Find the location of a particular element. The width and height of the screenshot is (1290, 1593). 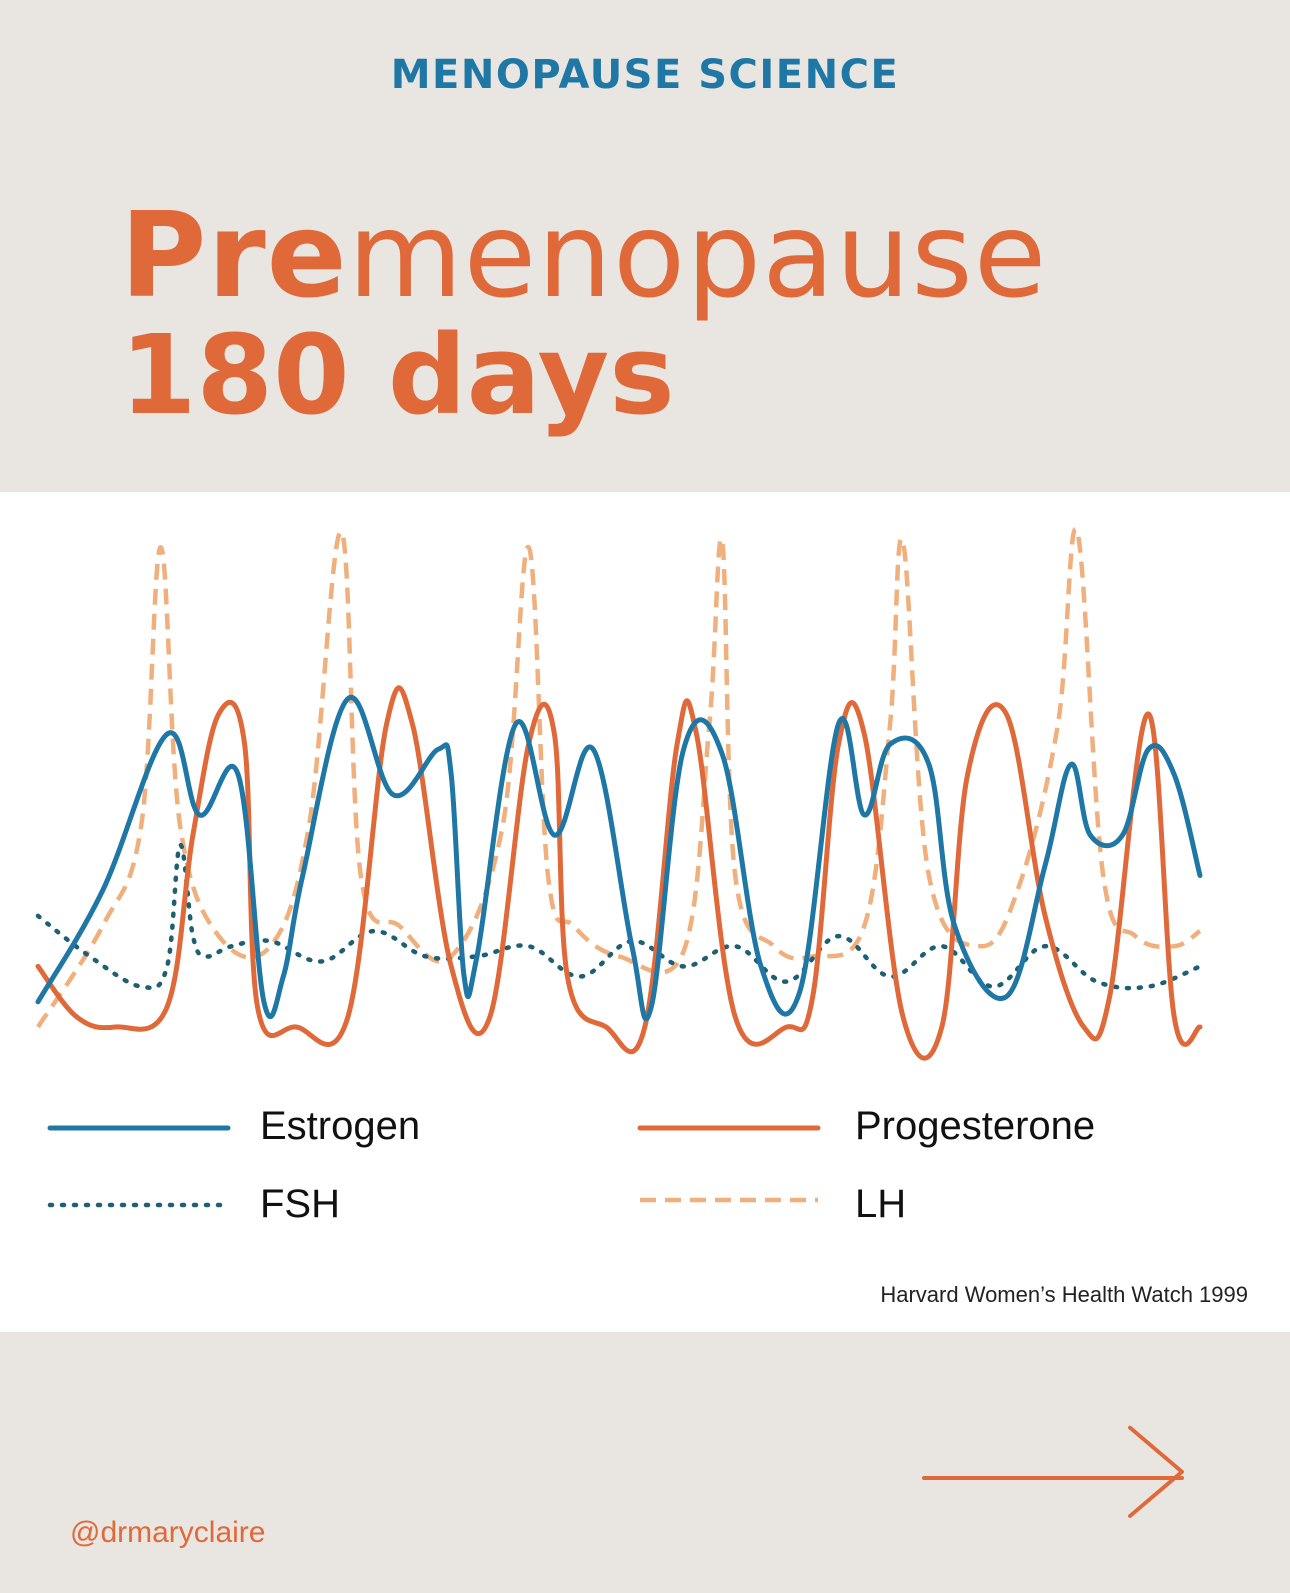

page-title: Premenopause 180 days is located at coordinates (583, 313).